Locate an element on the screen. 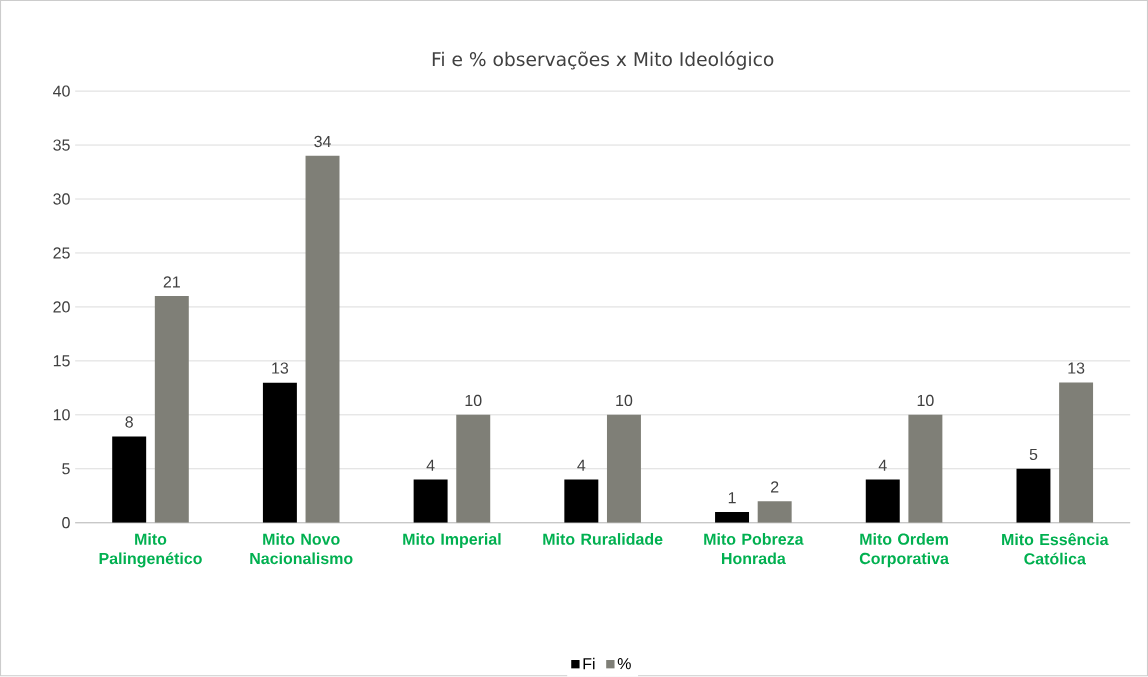  x-tick-label: Mito Palingenético is located at coordinates (150, 550).